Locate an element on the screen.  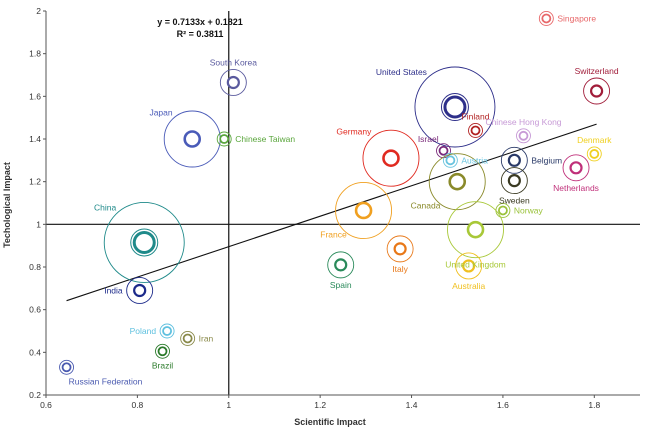
point-label: Brazil is located at coordinates (162, 365).